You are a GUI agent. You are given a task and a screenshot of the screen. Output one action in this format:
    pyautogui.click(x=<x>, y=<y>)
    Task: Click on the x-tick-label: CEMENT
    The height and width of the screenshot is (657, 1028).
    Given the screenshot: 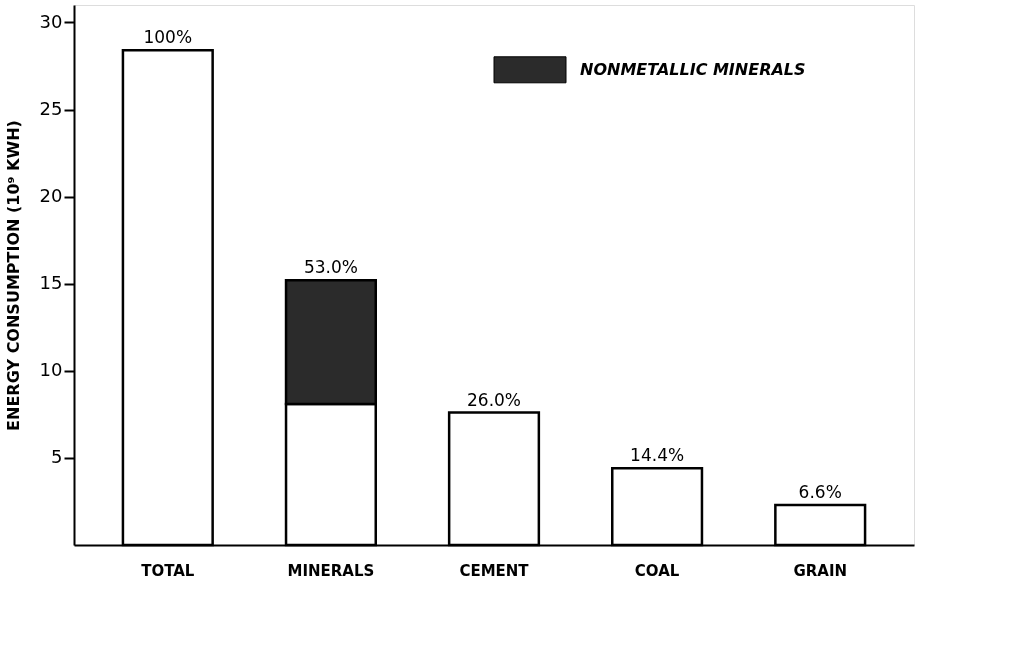 What is the action you would take?
    pyautogui.click(x=494, y=570)
    